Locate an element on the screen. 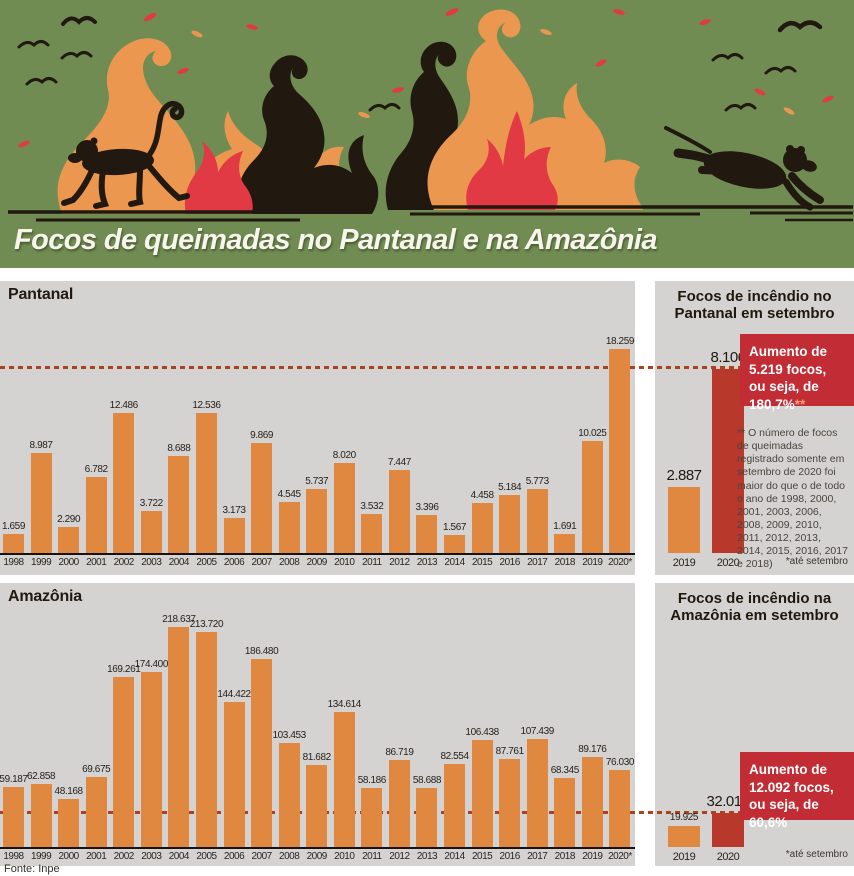  bar-value-1998: 1.659 is located at coordinates (13, 527).